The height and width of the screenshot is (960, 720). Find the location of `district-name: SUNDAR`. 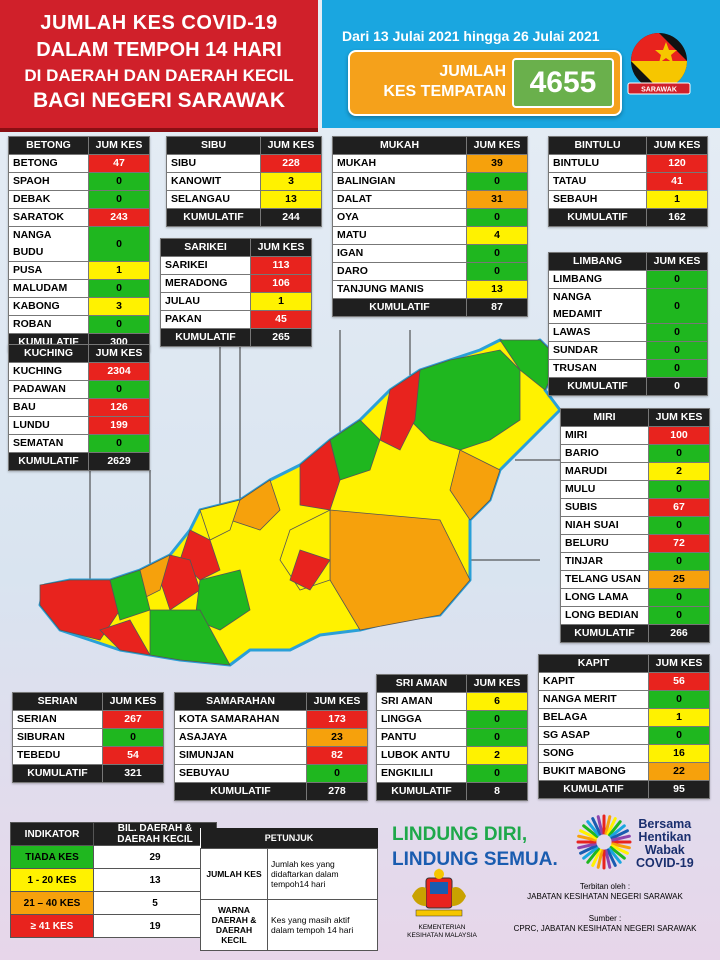

district-name: SUNDAR is located at coordinates (597, 350).